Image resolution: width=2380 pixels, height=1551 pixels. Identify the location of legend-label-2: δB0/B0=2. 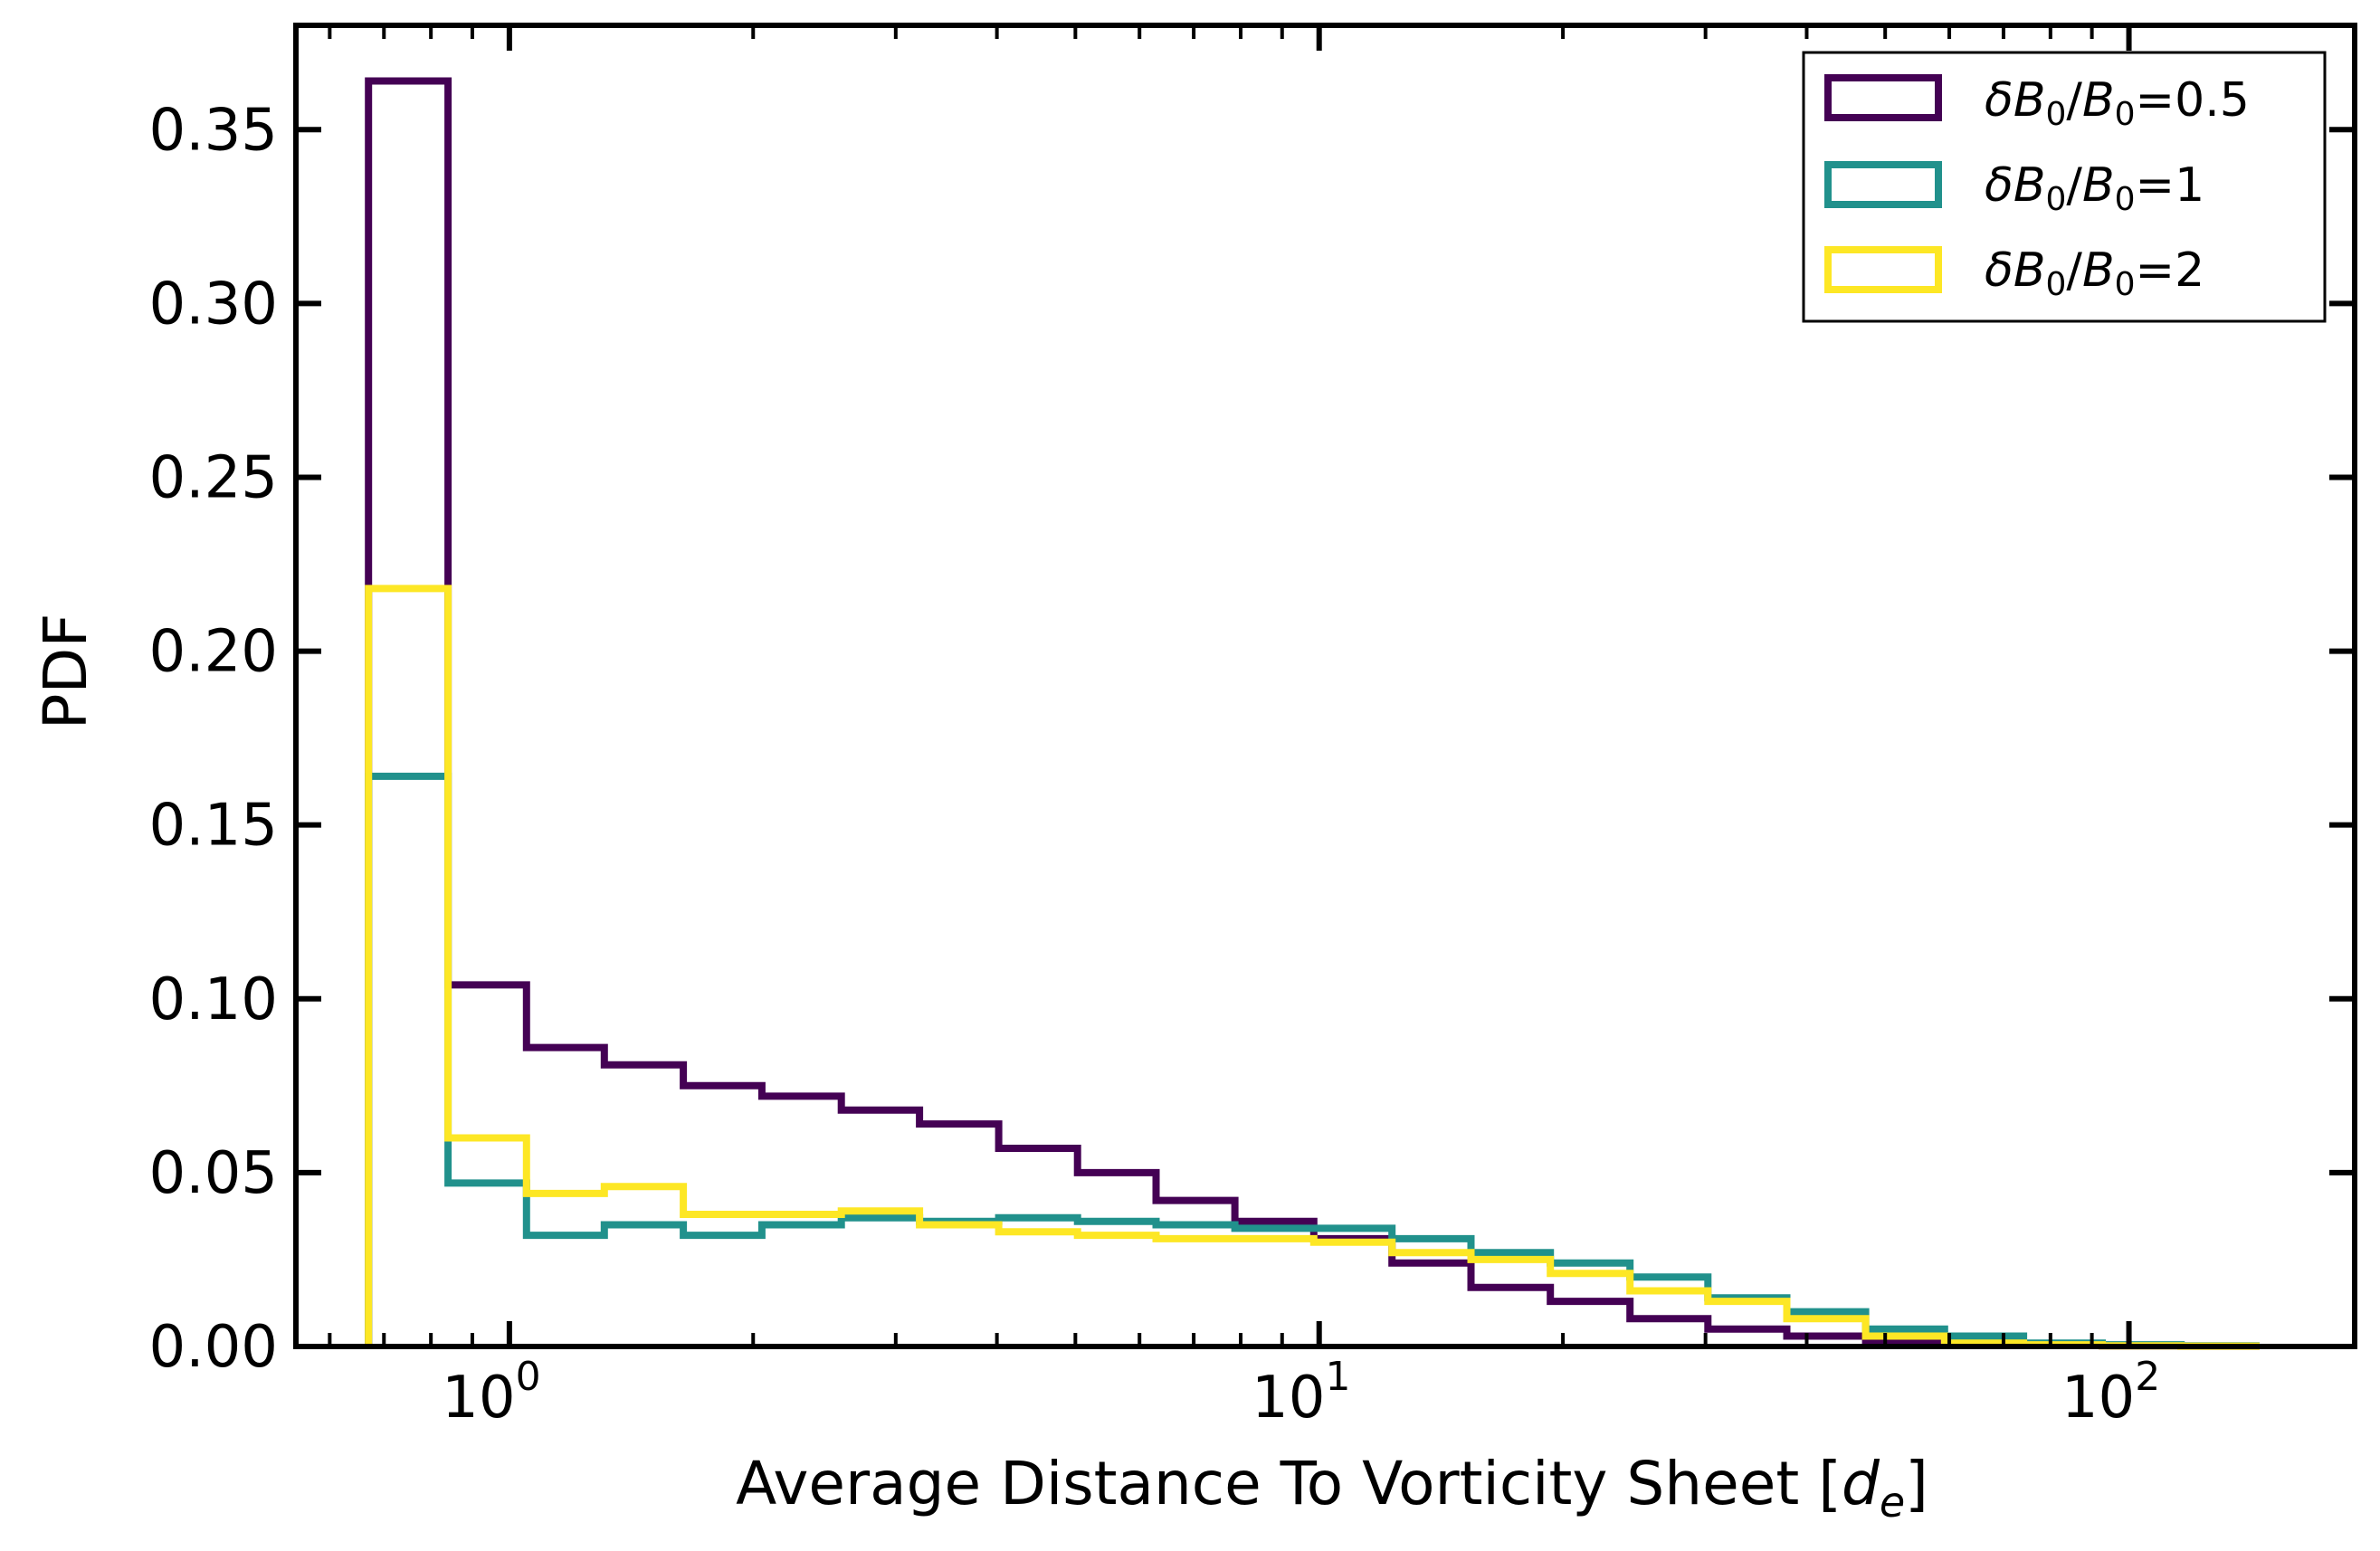
(2094, 273).